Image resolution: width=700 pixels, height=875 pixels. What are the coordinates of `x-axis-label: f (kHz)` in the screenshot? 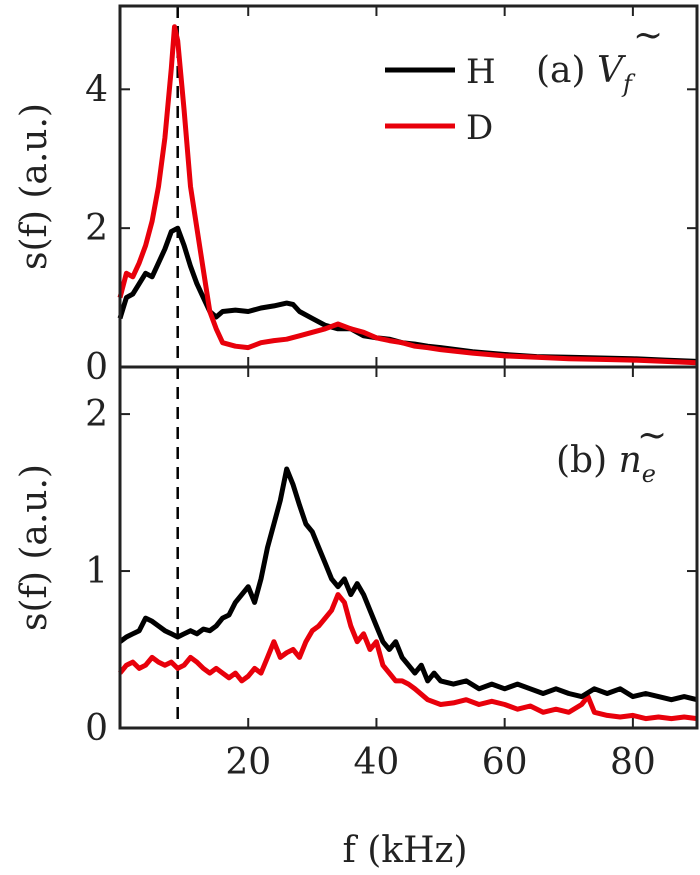 It's located at (404, 850).